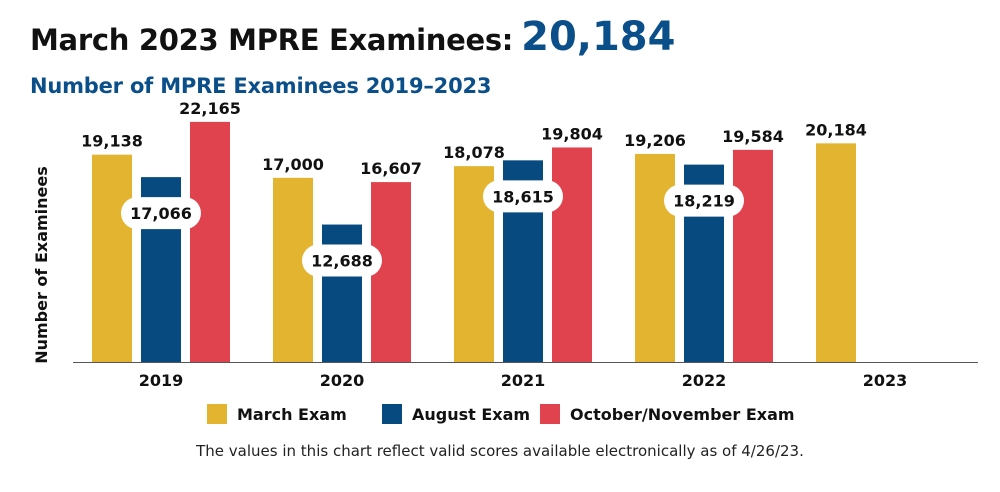 The width and height of the screenshot is (1000, 492). What do you see at coordinates (210, 108) in the screenshot?
I see `data-label: 22,165` at bounding box center [210, 108].